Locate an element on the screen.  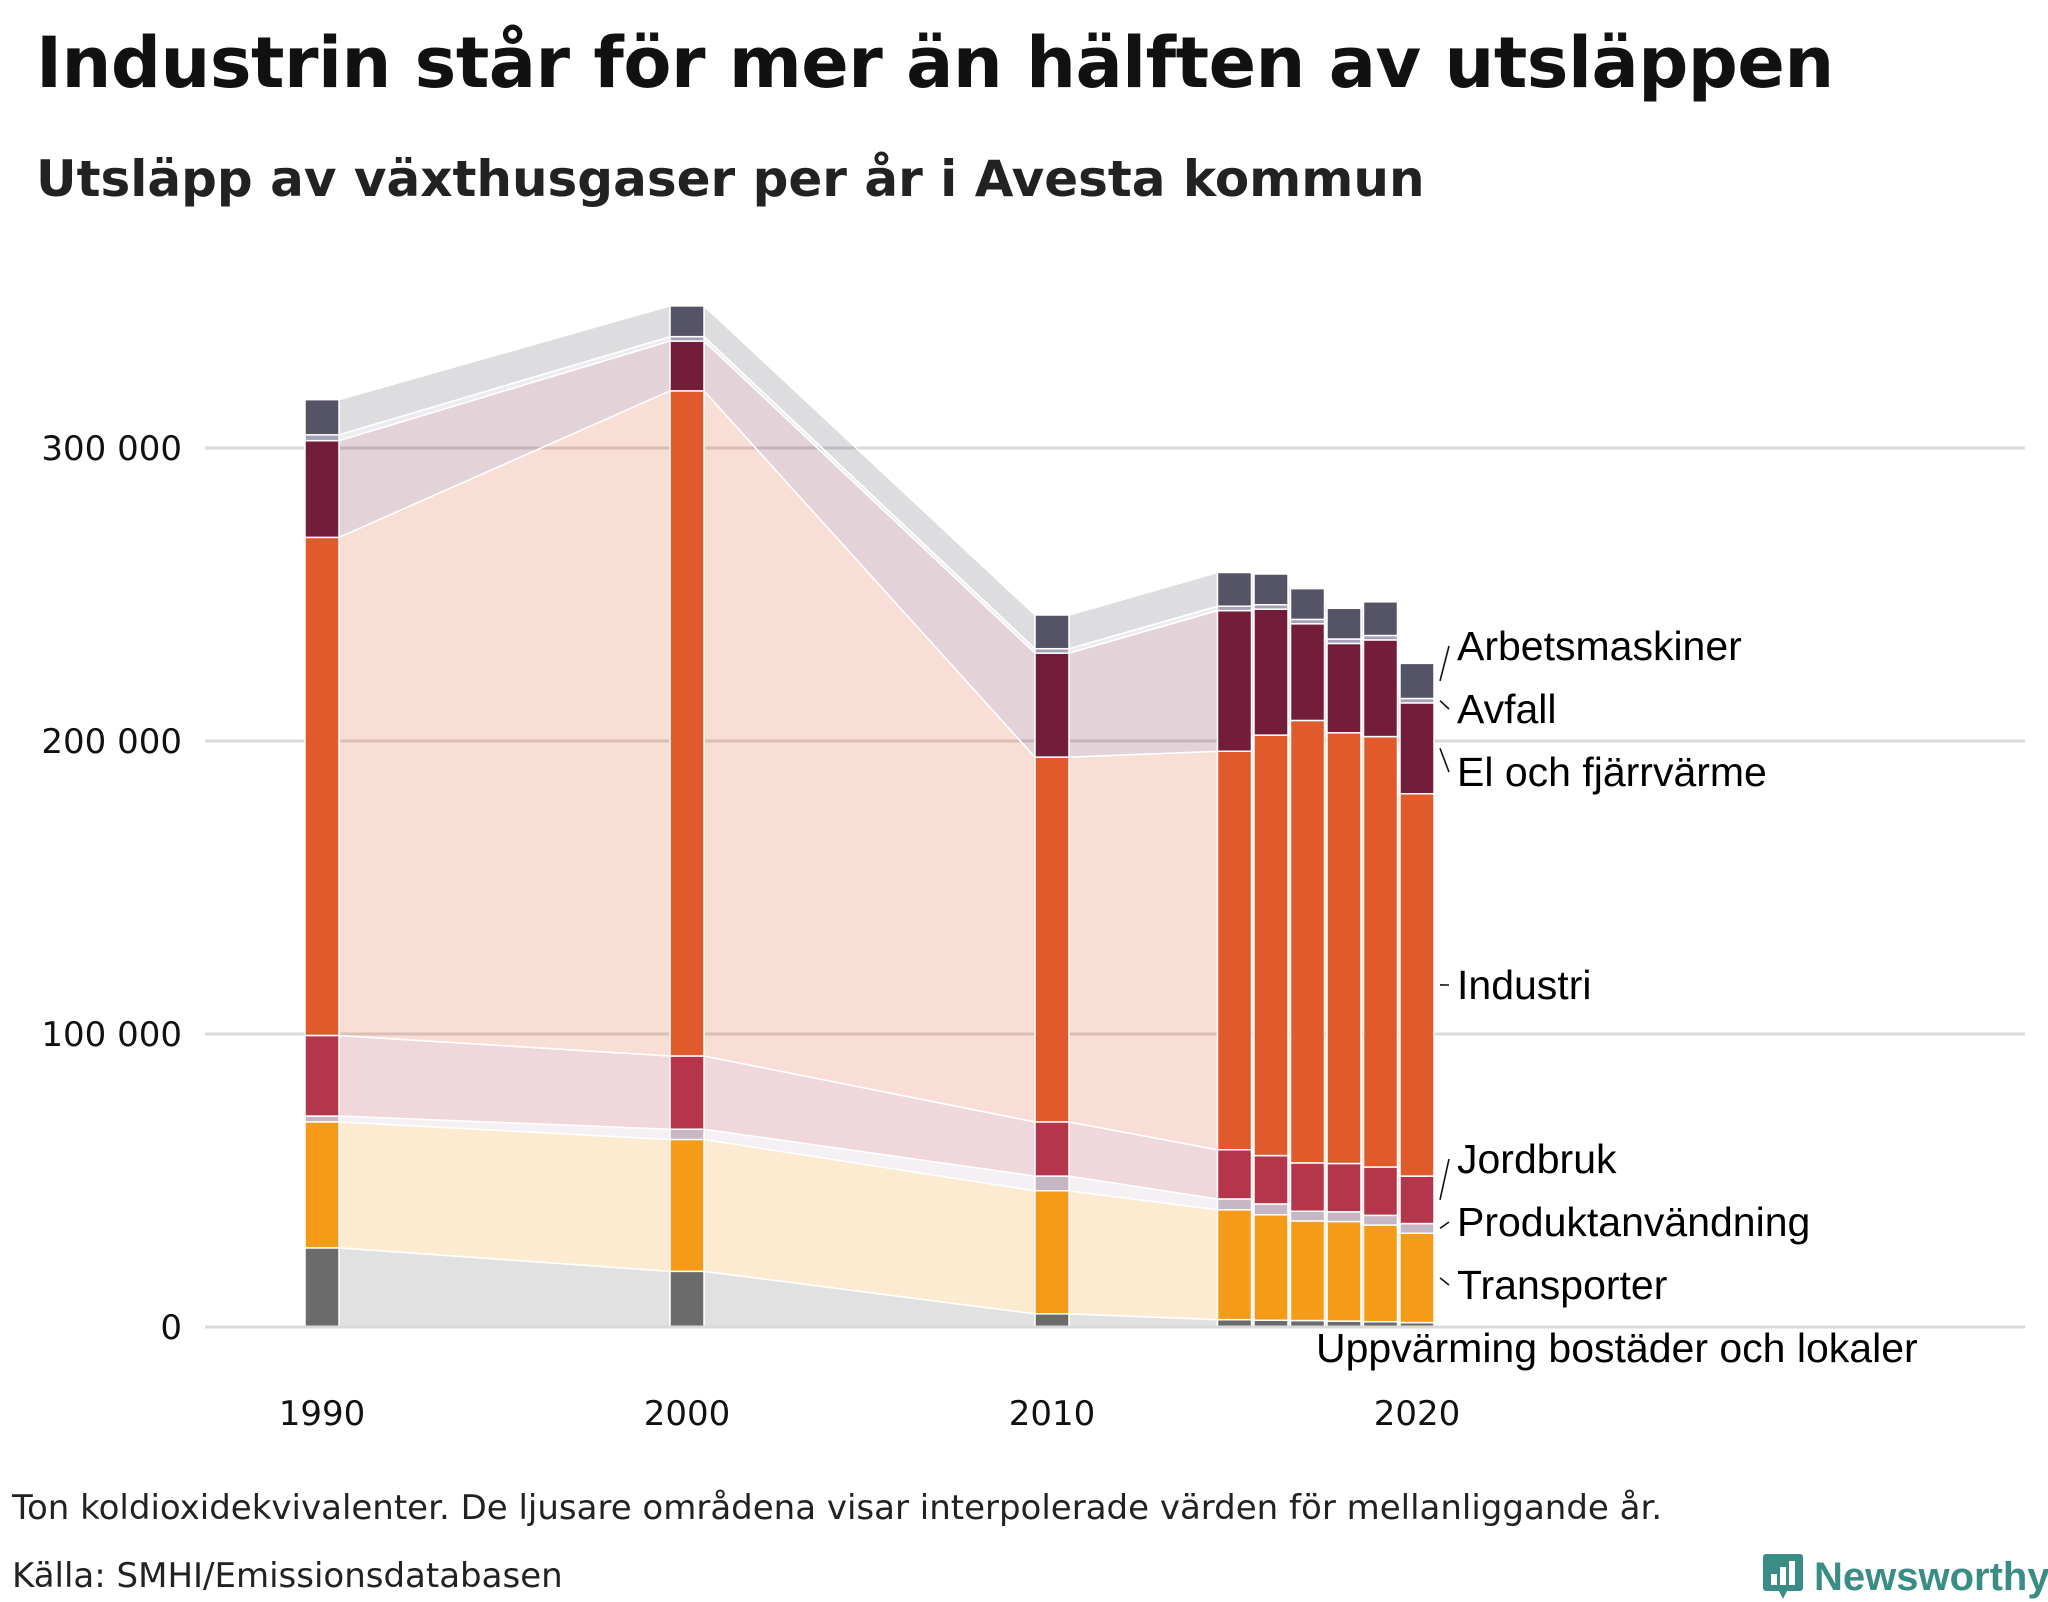
y-tick-label: 200 000 is located at coordinates (111, 742).